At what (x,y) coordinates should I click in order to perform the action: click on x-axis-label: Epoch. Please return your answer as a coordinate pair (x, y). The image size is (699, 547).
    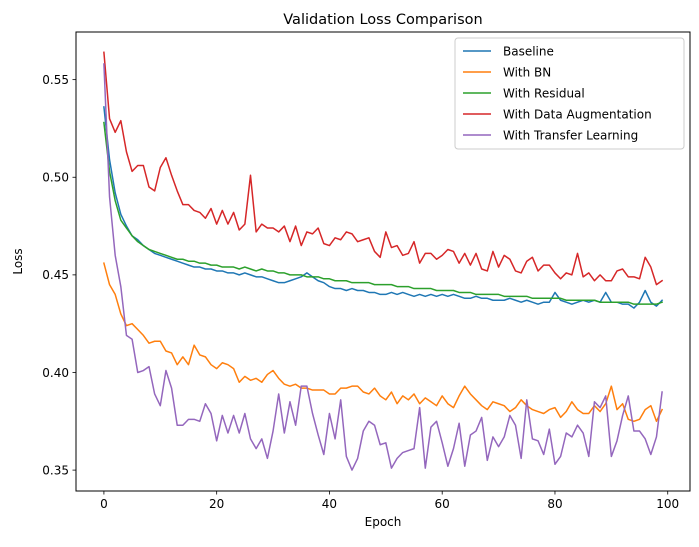
    Looking at the image, I should click on (383, 522).